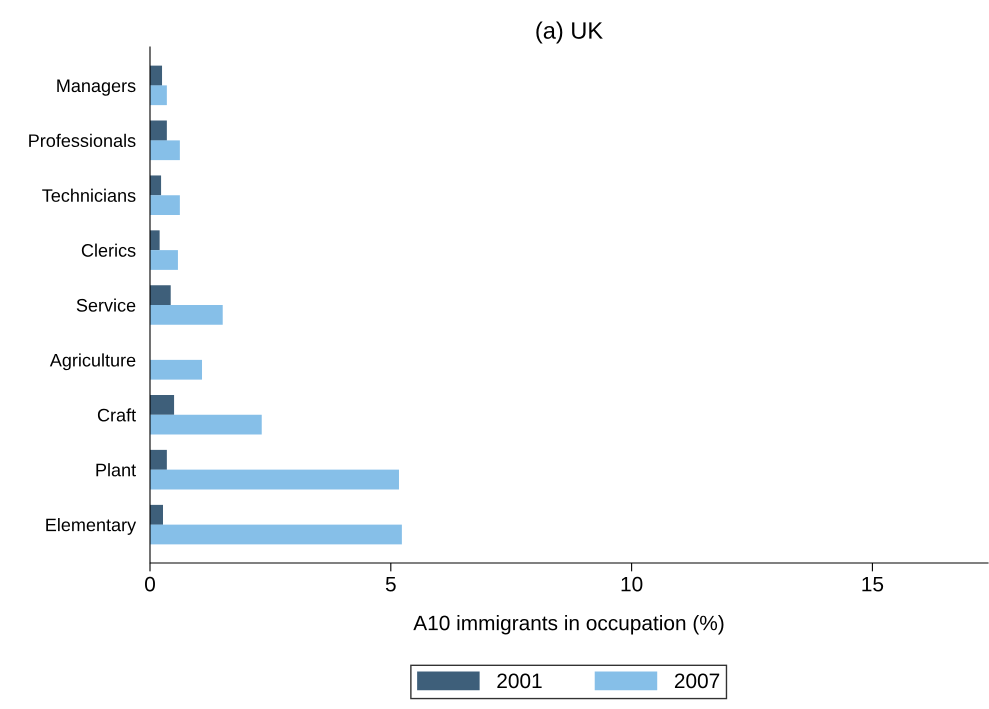 The width and height of the screenshot is (989, 709). Describe the element at coordinates (106, 305) in the screenshot. I see `y-tick-label: Service` at that location.